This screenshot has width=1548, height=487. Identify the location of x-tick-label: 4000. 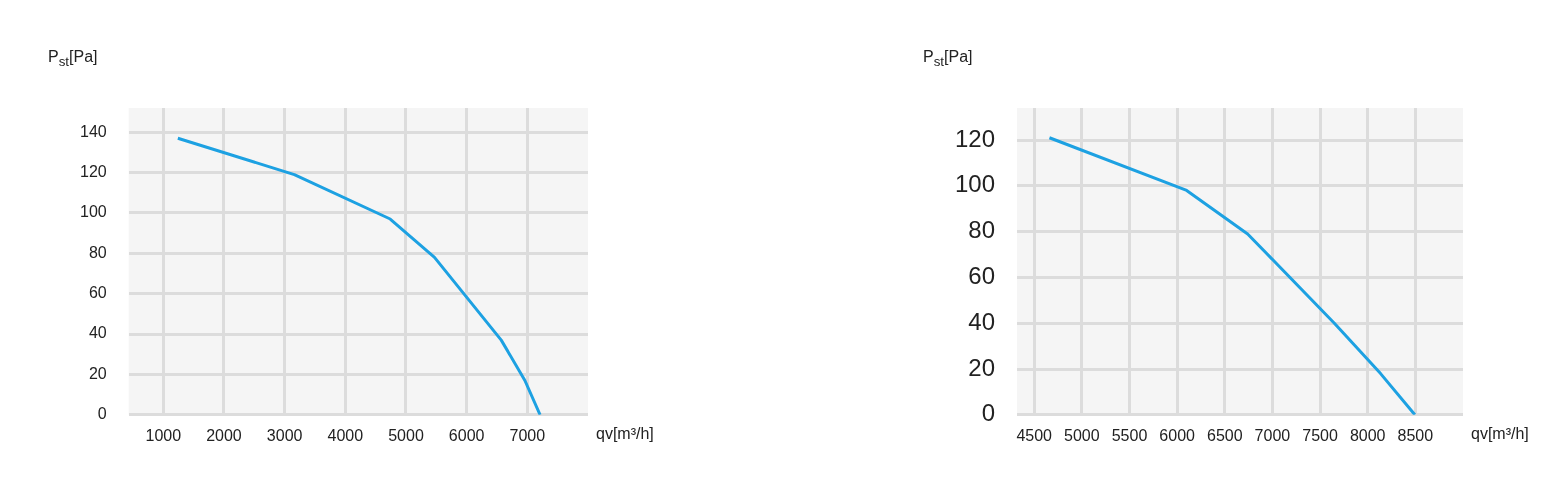
(345, 435).